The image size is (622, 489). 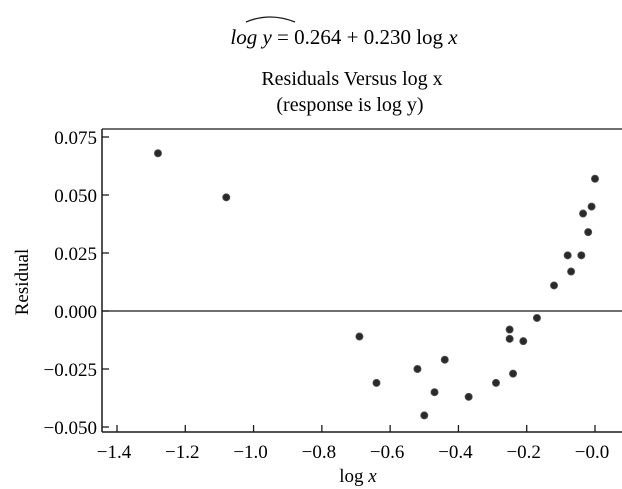 I want to click on x-axis-ticks: −1.4 −1.2 −1.0 −0.8 −0.6 −0.4 −0.2 −0.0, so click(x=353, y=444).